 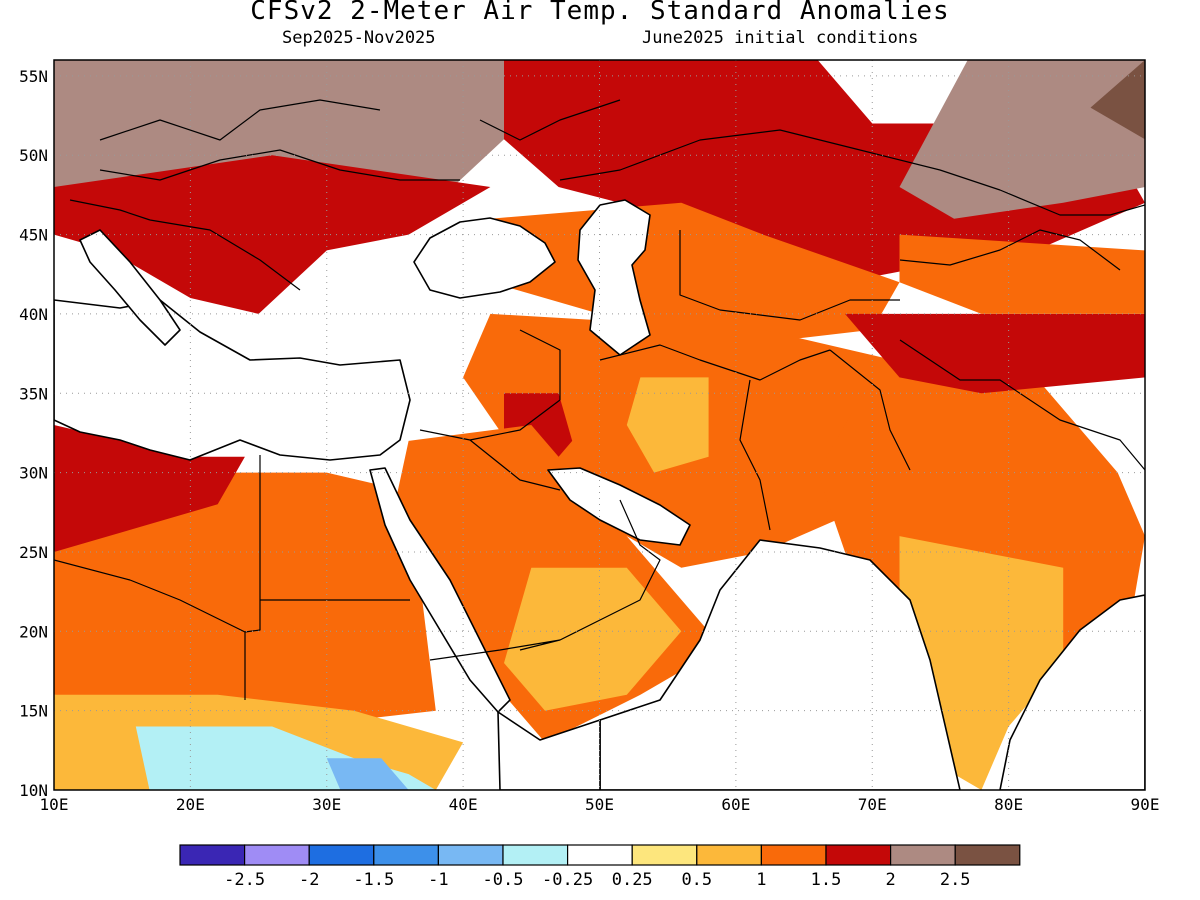 What do you see at coordinates (54, 804) in the screenshot?
I see `x-tick-label: 10E` at bounding box center [54, 804].